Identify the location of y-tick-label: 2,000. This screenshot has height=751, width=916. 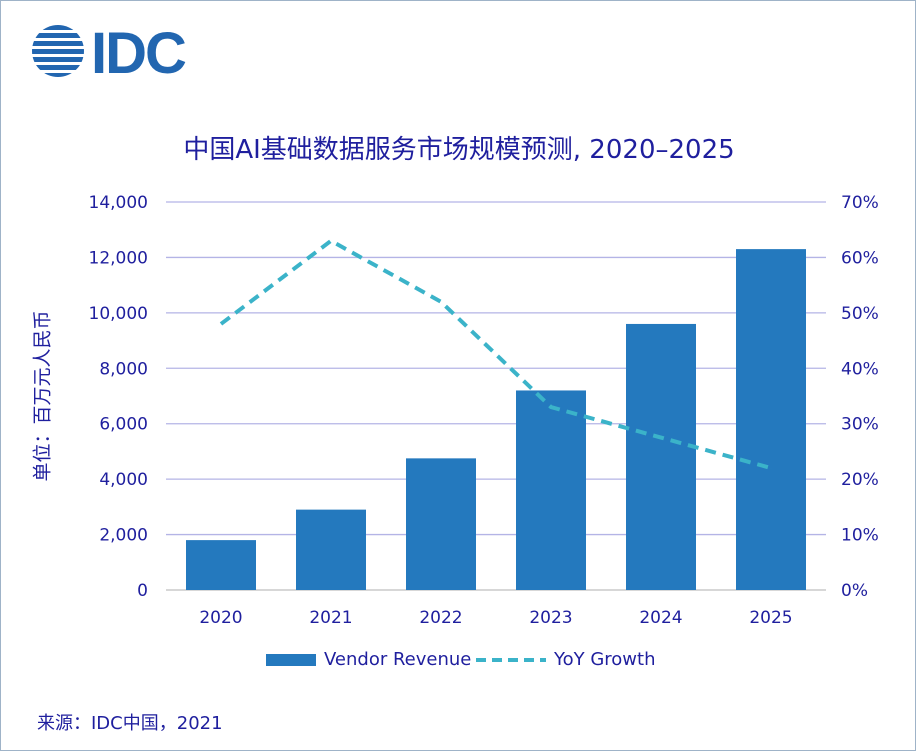
(123, 536).